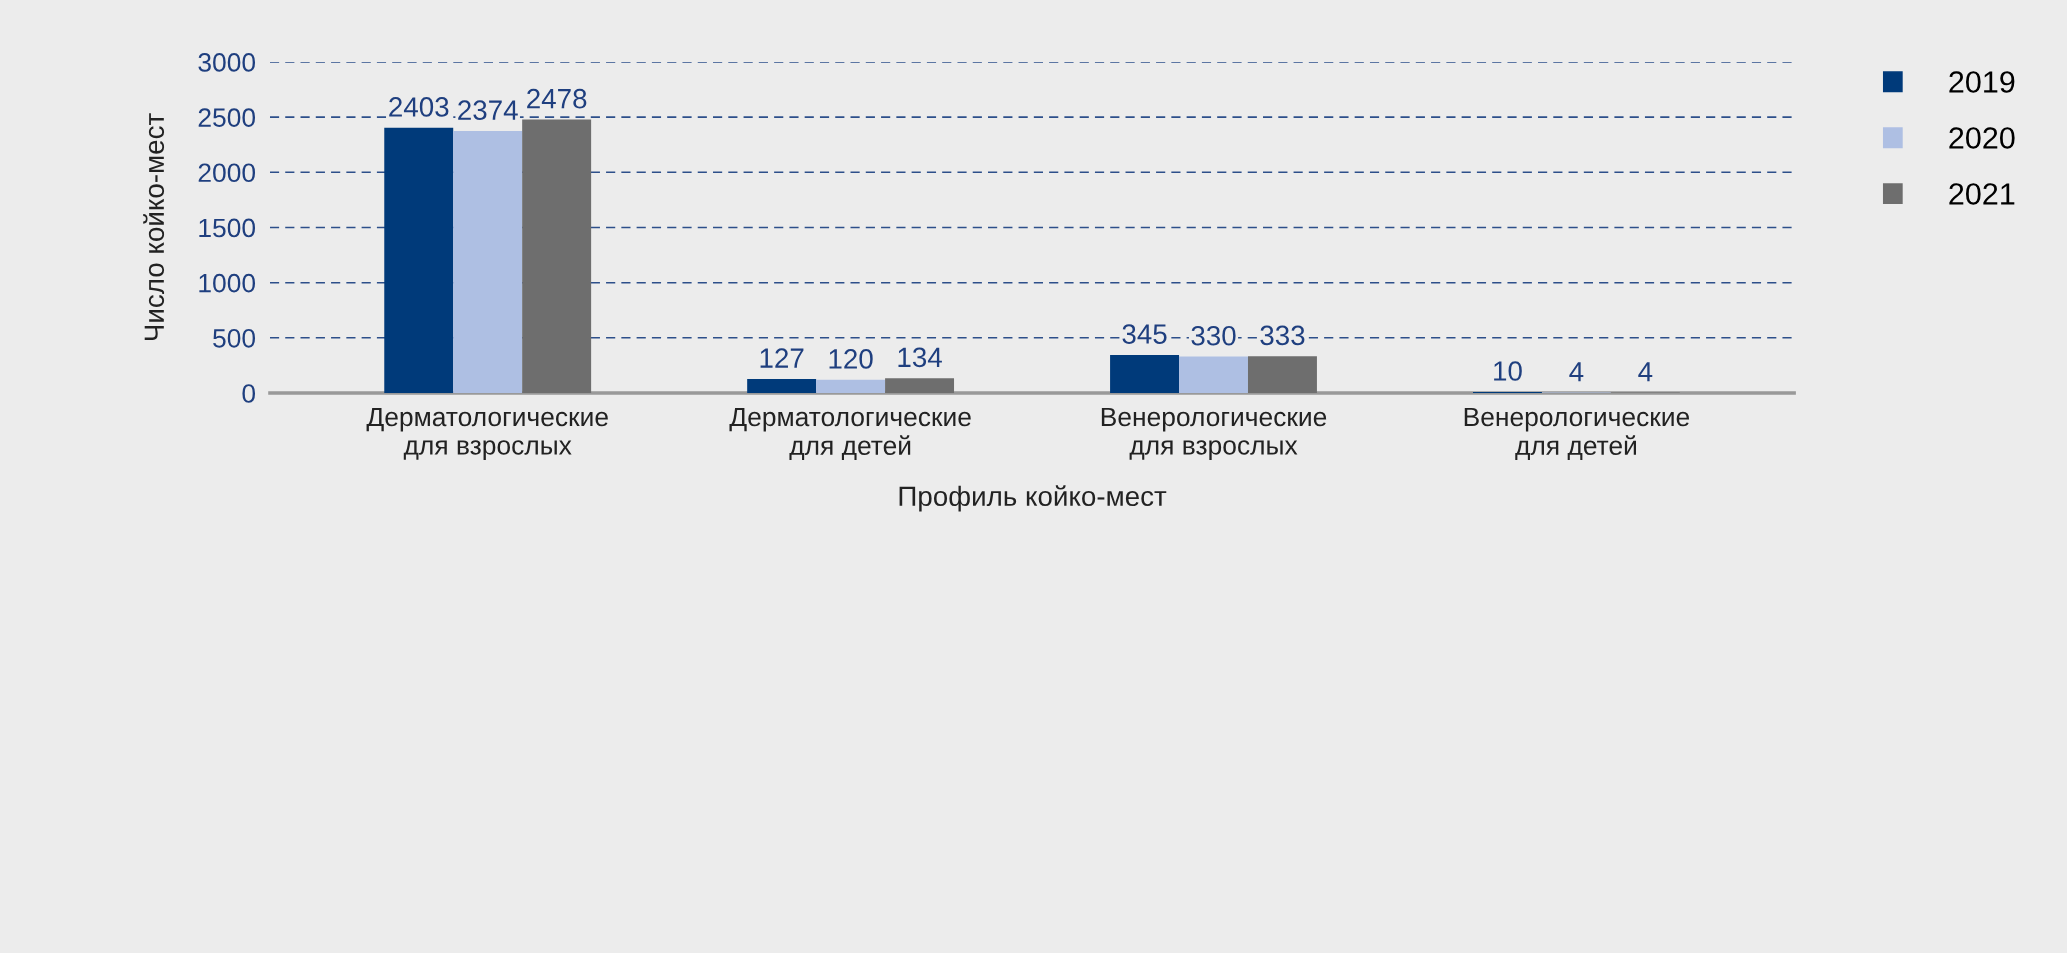 This screenshot has height=953, width=2067. What do you see at coordinates (249, 393) in the screenshot?
I see `y-tick-label: 0` at bounding box center [249, 393].